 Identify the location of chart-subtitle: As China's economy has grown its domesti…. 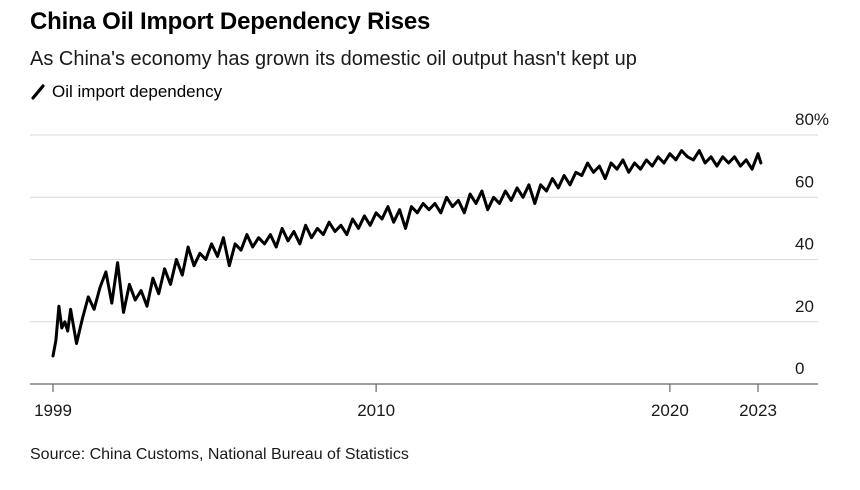
(333, 59).